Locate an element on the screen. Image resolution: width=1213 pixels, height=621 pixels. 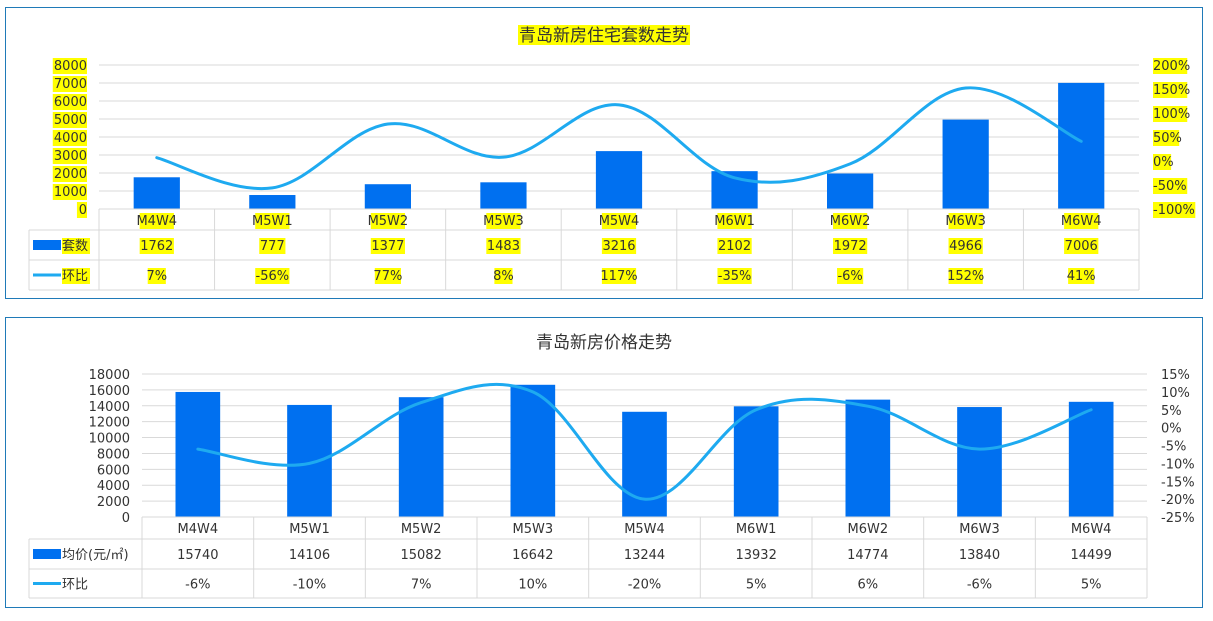
bar-data-label: 1762 is located at coordinates (156, 246).